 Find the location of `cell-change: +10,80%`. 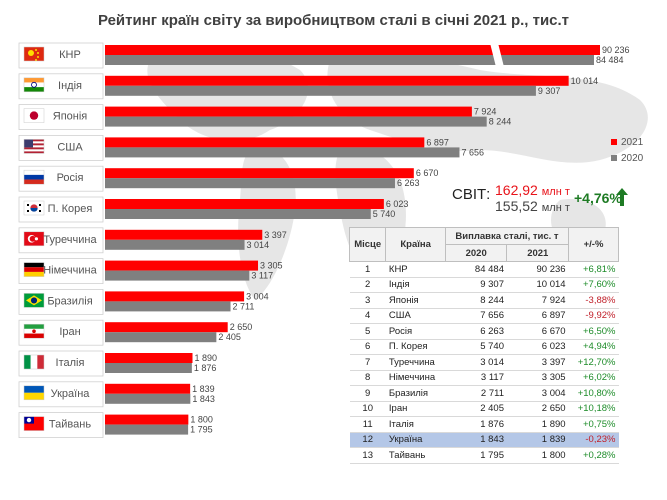

cell-change: +10,80% is located at coordinates (593, 393).